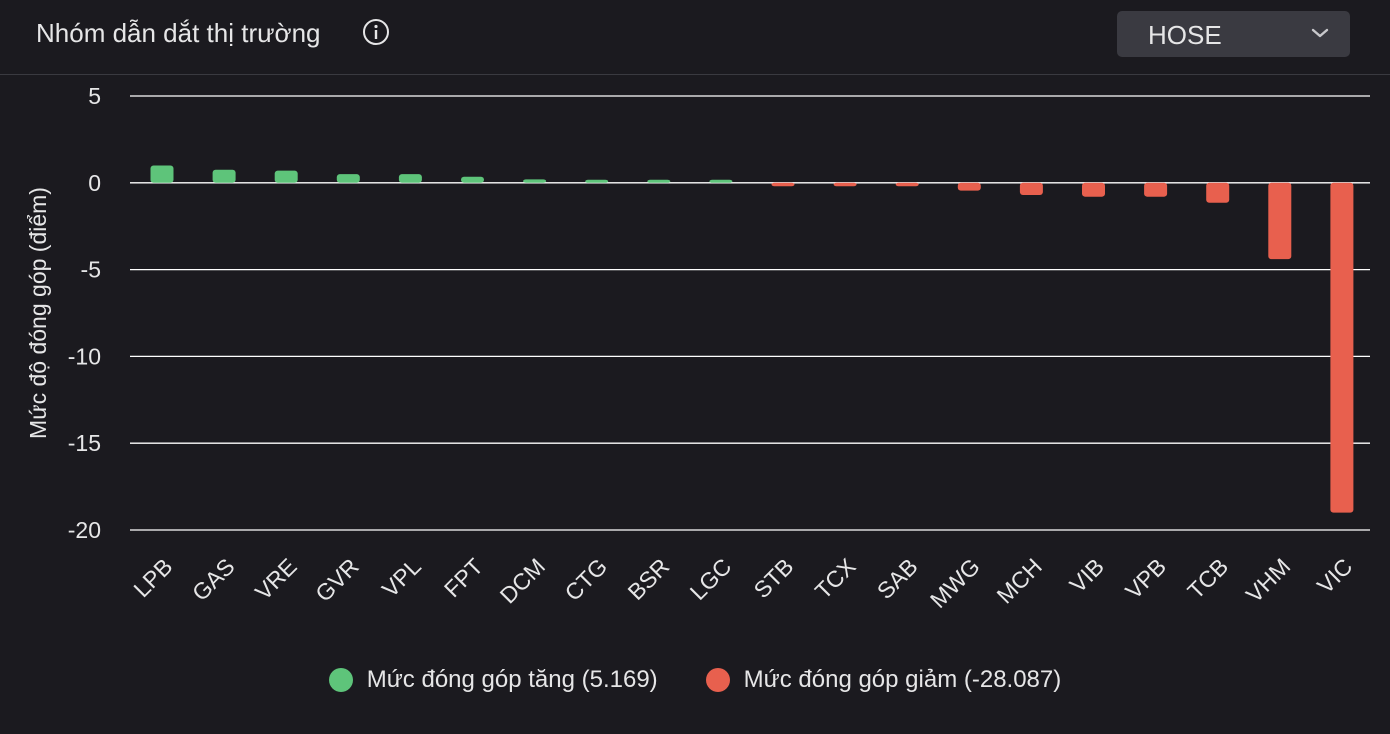  What do you see at coordinates (1156, 189) in the screenshot?
I see `bar-vpb` at bounding box center [1156, 189].